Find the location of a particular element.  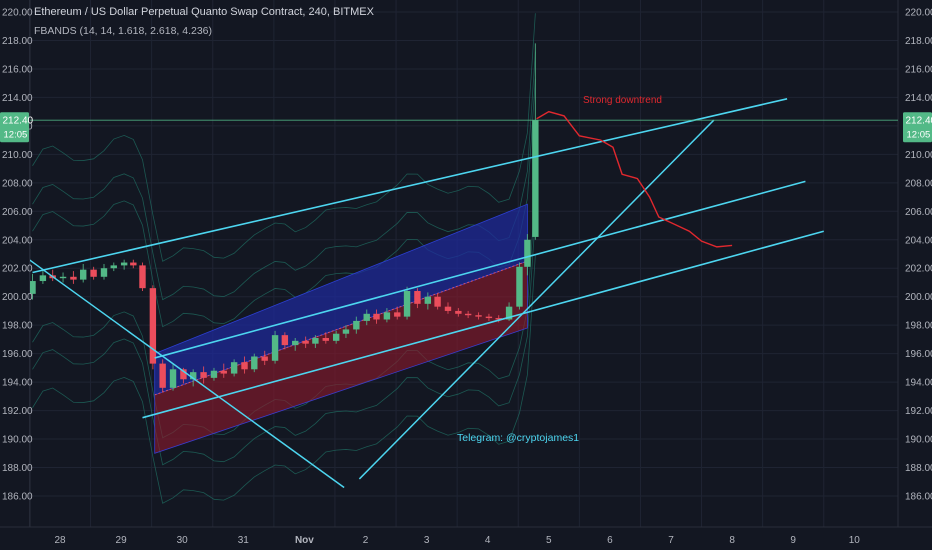

x-tick-label: 3 is located at coordinates (427, 540).